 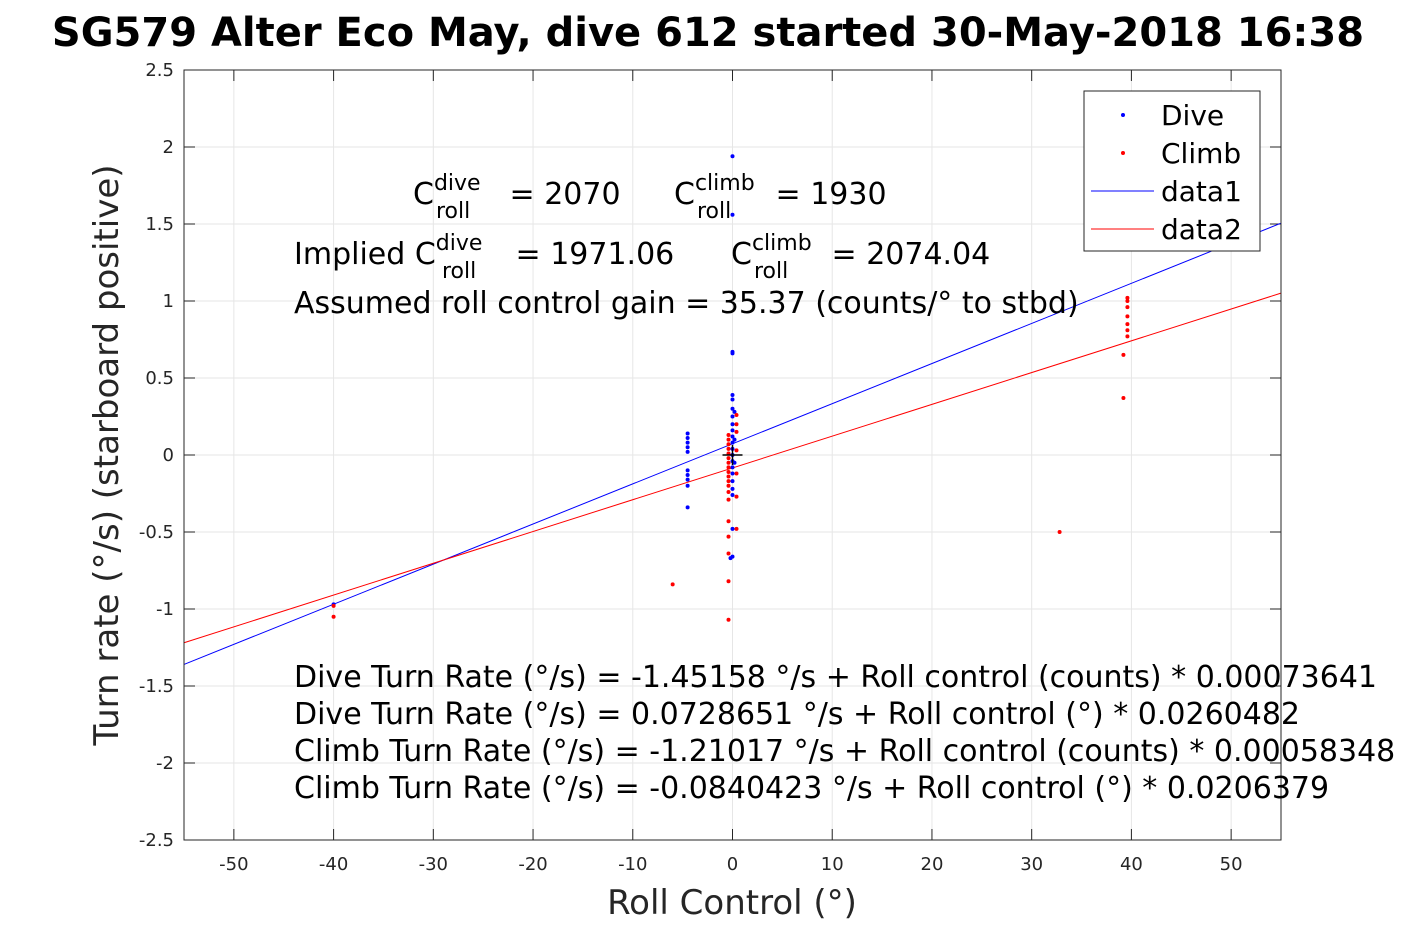 What do you see at coordinates (1172, 171) in the screenshot?
I see `legend: Dive Climb data1 data2` at bounding box center [1172, 171].